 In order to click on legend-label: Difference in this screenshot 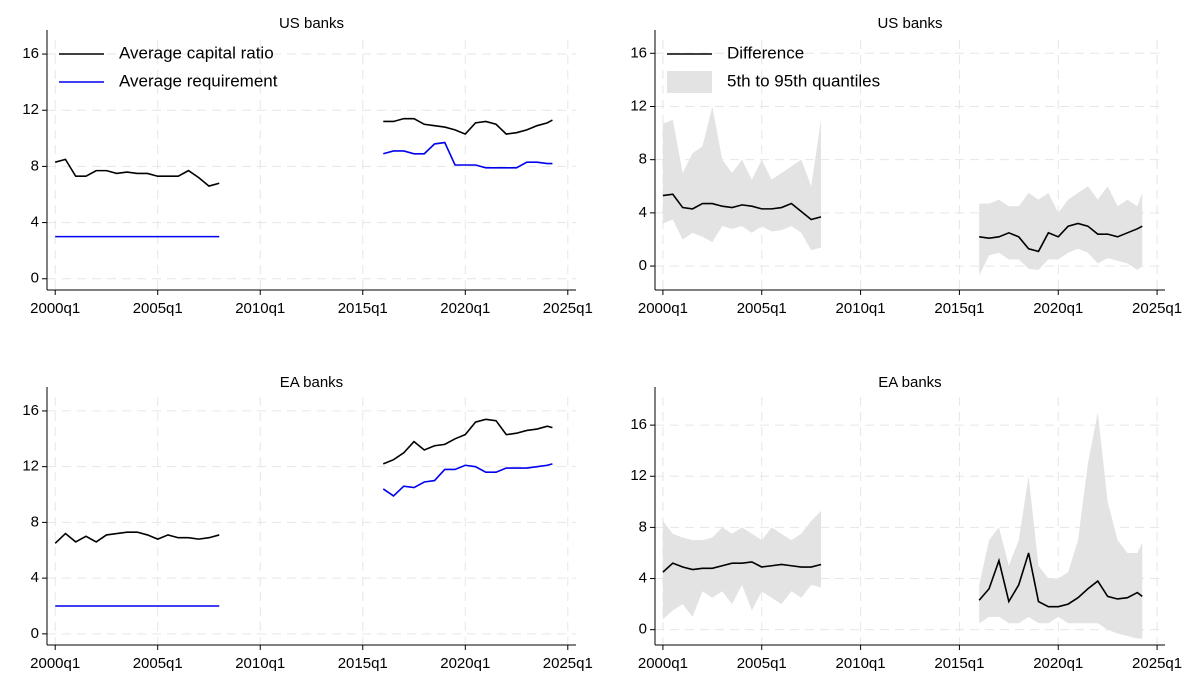, I will do `click(765, 52)`.